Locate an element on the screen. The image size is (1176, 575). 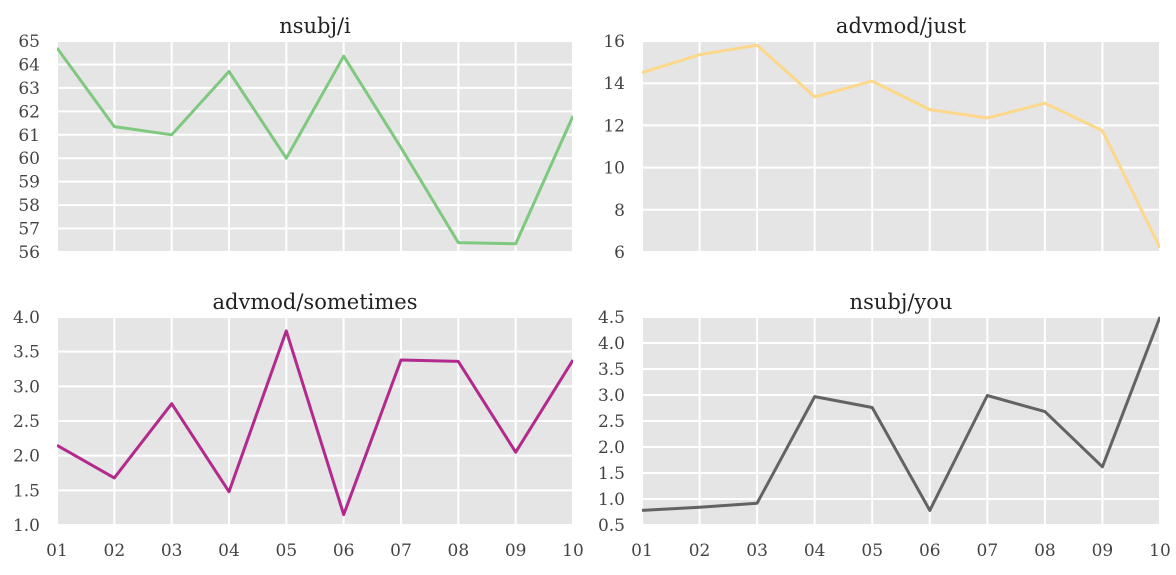
y-tick-label: 62 is located at coordinates (29, 112).